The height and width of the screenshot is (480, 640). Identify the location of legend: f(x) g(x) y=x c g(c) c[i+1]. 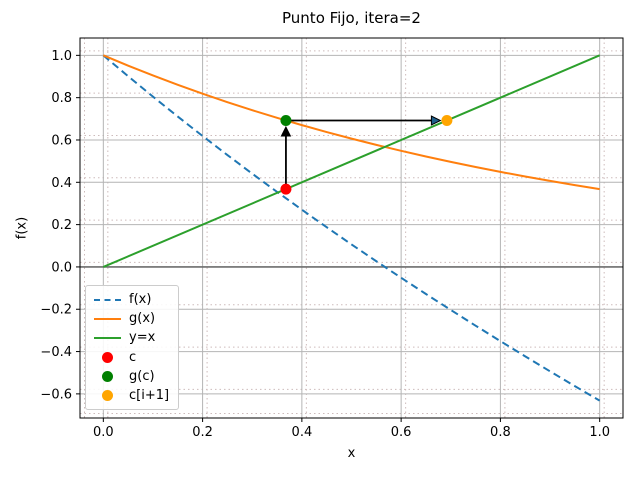
(132, 347).